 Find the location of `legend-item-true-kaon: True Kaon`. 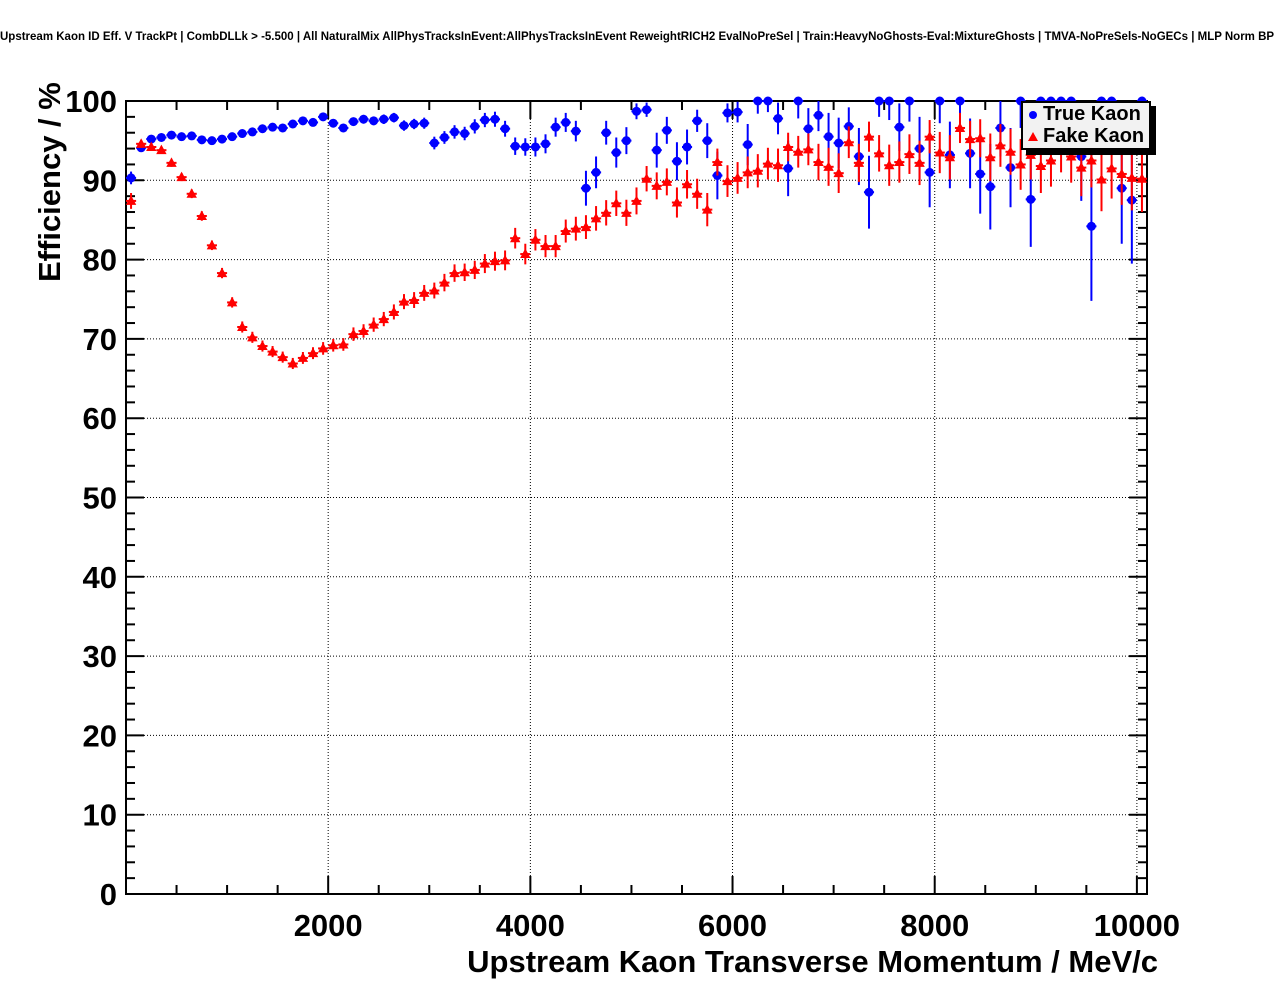

legend-item-true-kaon: True Kaon is located at coordinates (1086, 114).